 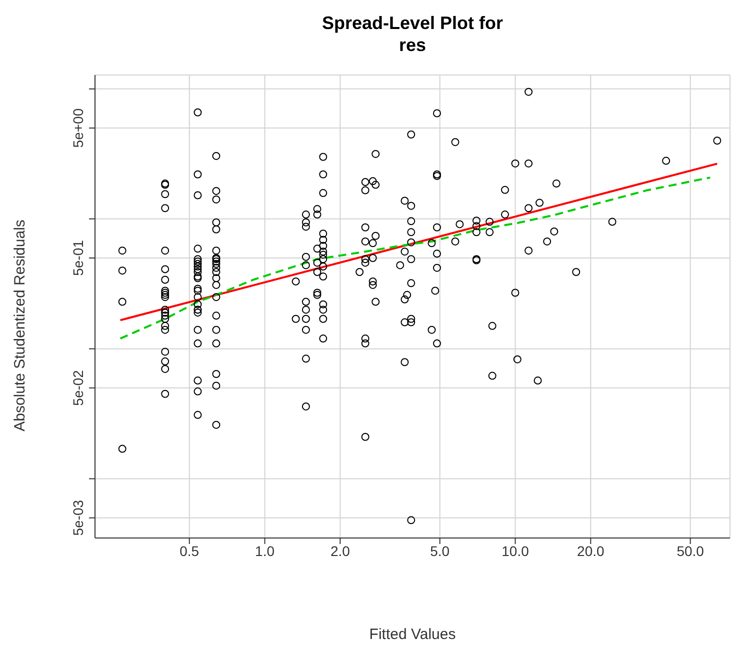 What do you see at coordinates (412, 34) in the screenshot?
I see `chart-title: Spread-Level Plot for res` at bounding box center [412, 34].